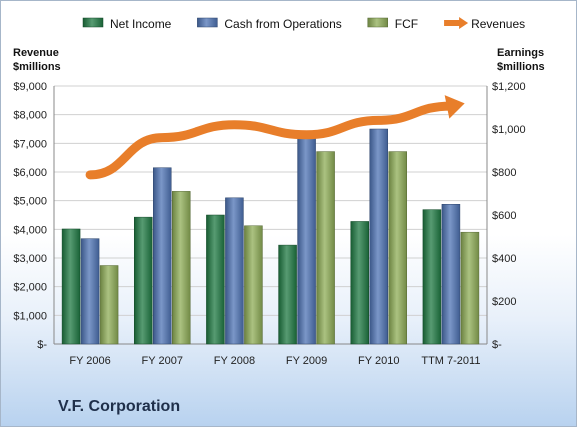  I want to click on x-tick-label: FY 2007, so click(162, 361).